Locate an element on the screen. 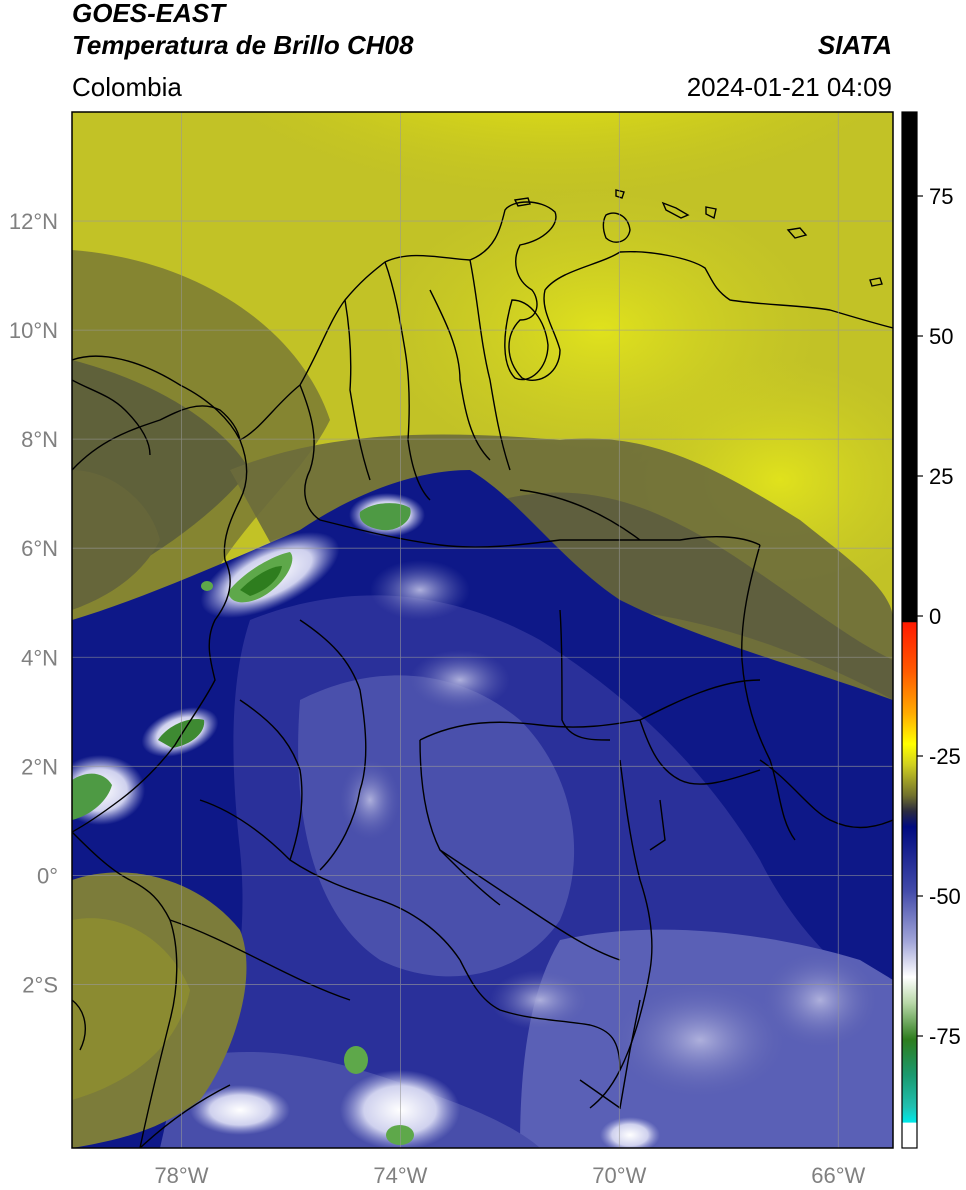  region-label: Colombia is located at coordinates (127, 87).